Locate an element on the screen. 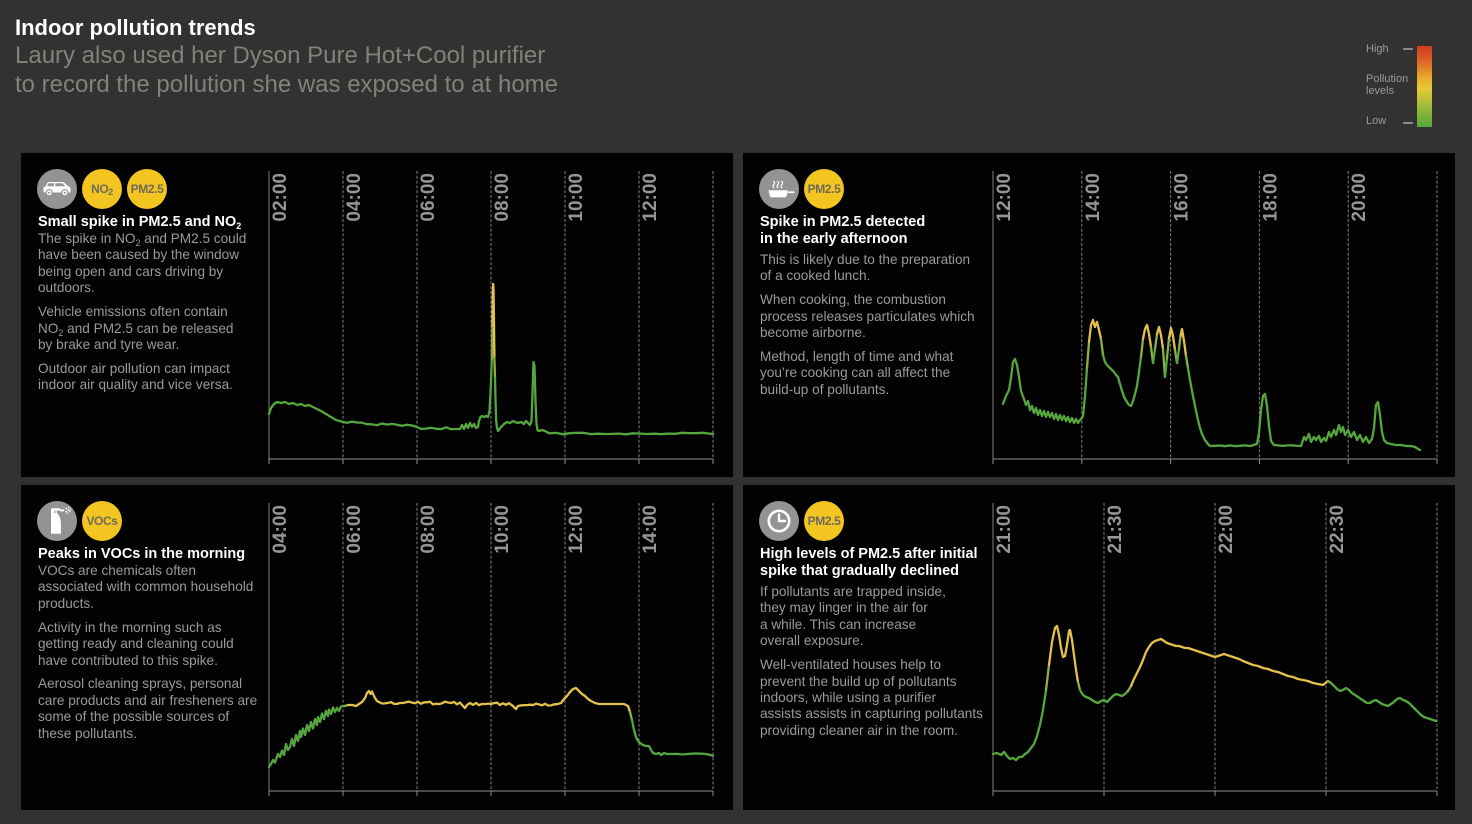 This screenshot has width=1472, height=824. svg-text: 02:00 is located at coordinates (280, 197).